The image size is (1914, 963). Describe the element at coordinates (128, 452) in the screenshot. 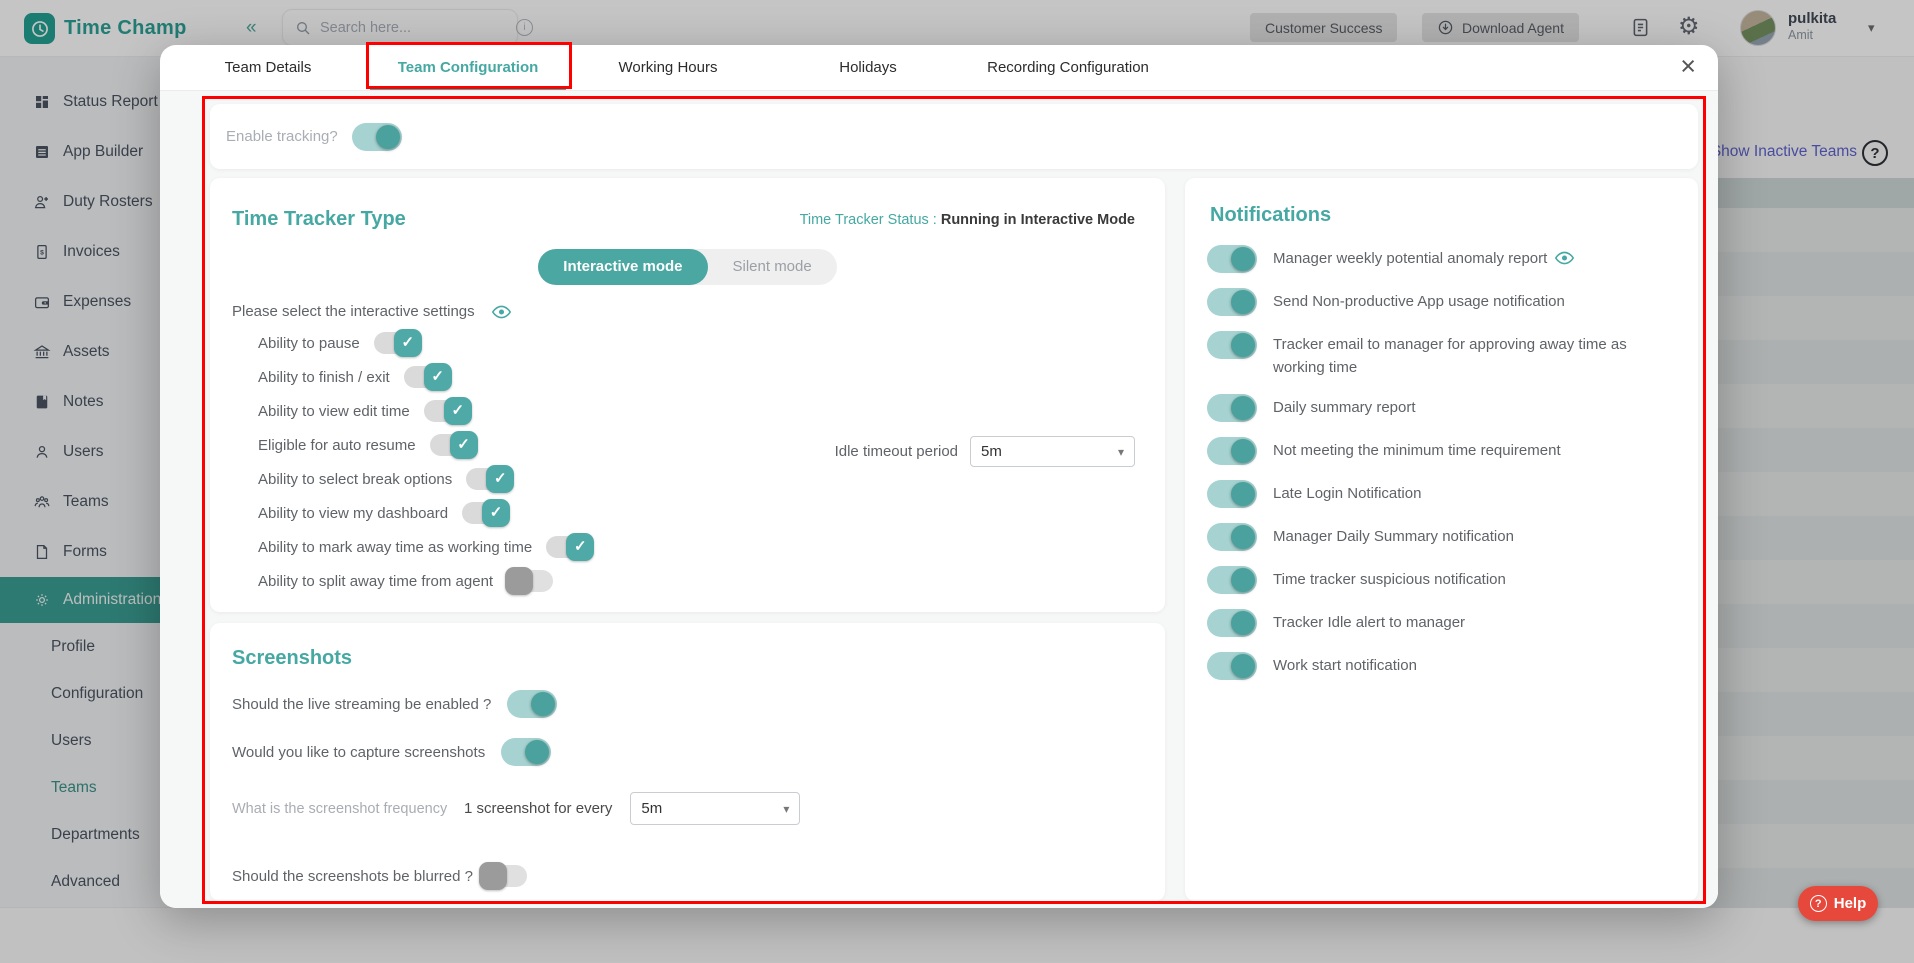

I see `sidebar-item-users: Users` at that location.